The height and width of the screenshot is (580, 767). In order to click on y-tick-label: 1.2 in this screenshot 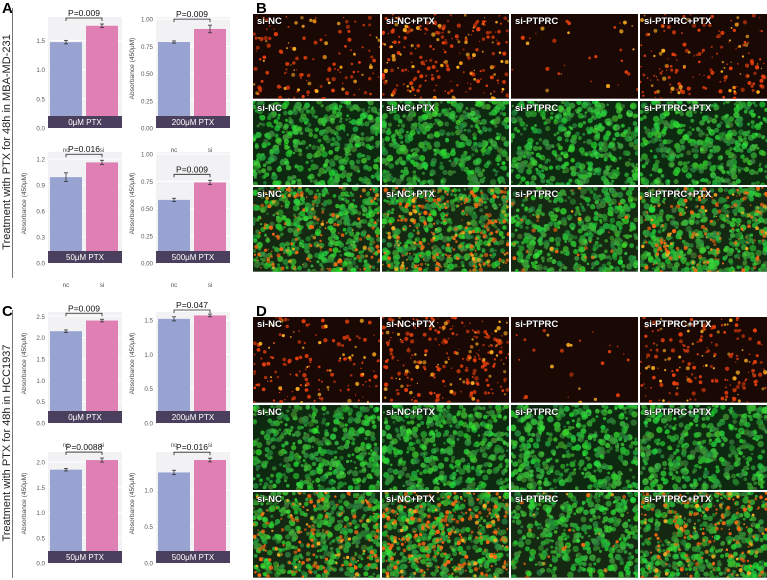, I will do `click(40, 159)`.